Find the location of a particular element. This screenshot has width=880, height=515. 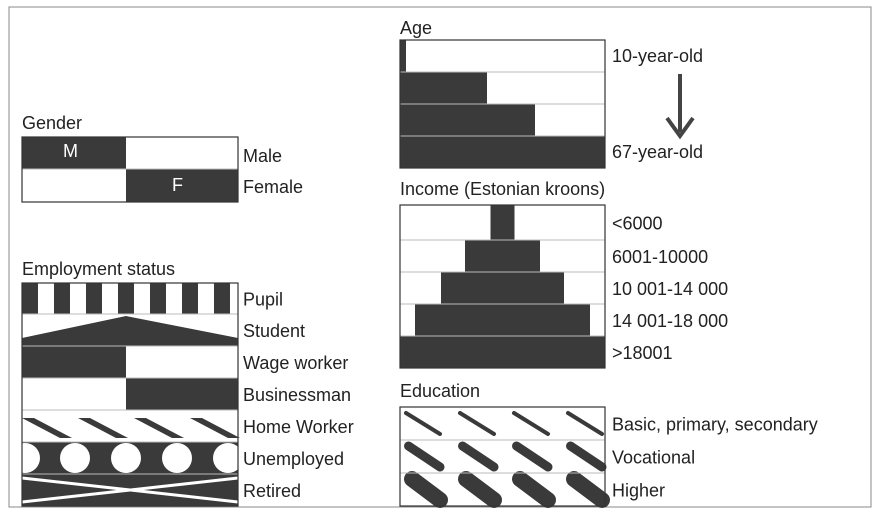

label: Male is located at coordinates (262, 156).